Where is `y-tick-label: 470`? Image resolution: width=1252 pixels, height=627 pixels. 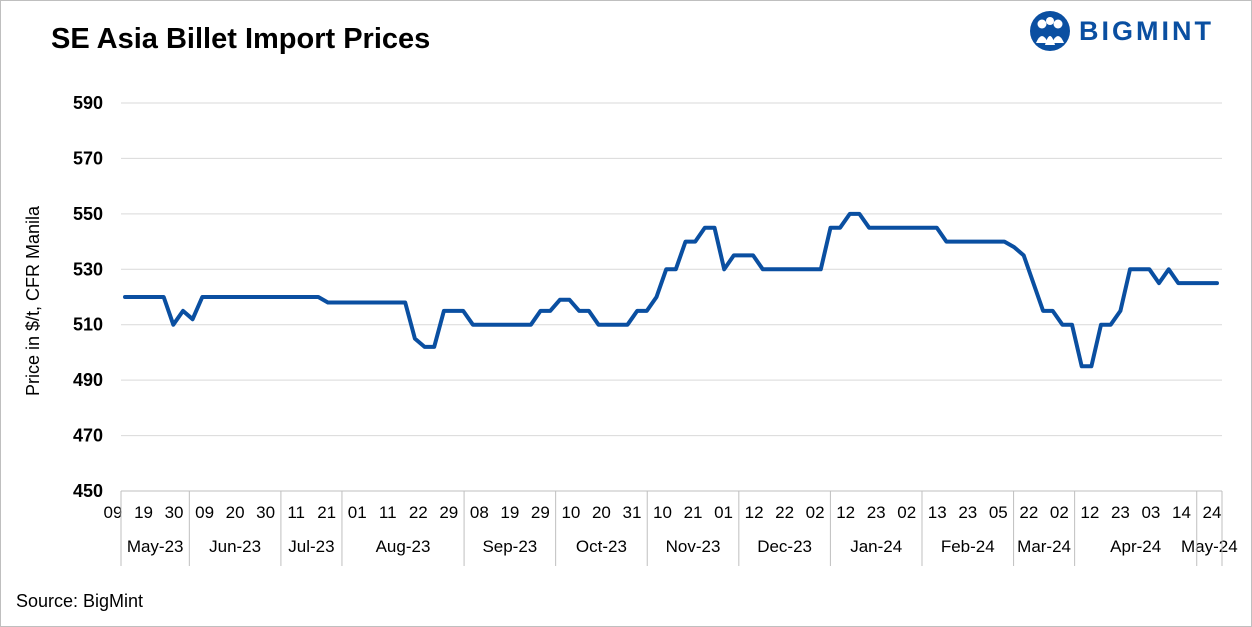
y-tick-label: 470 is located at coordinates (88, 436).